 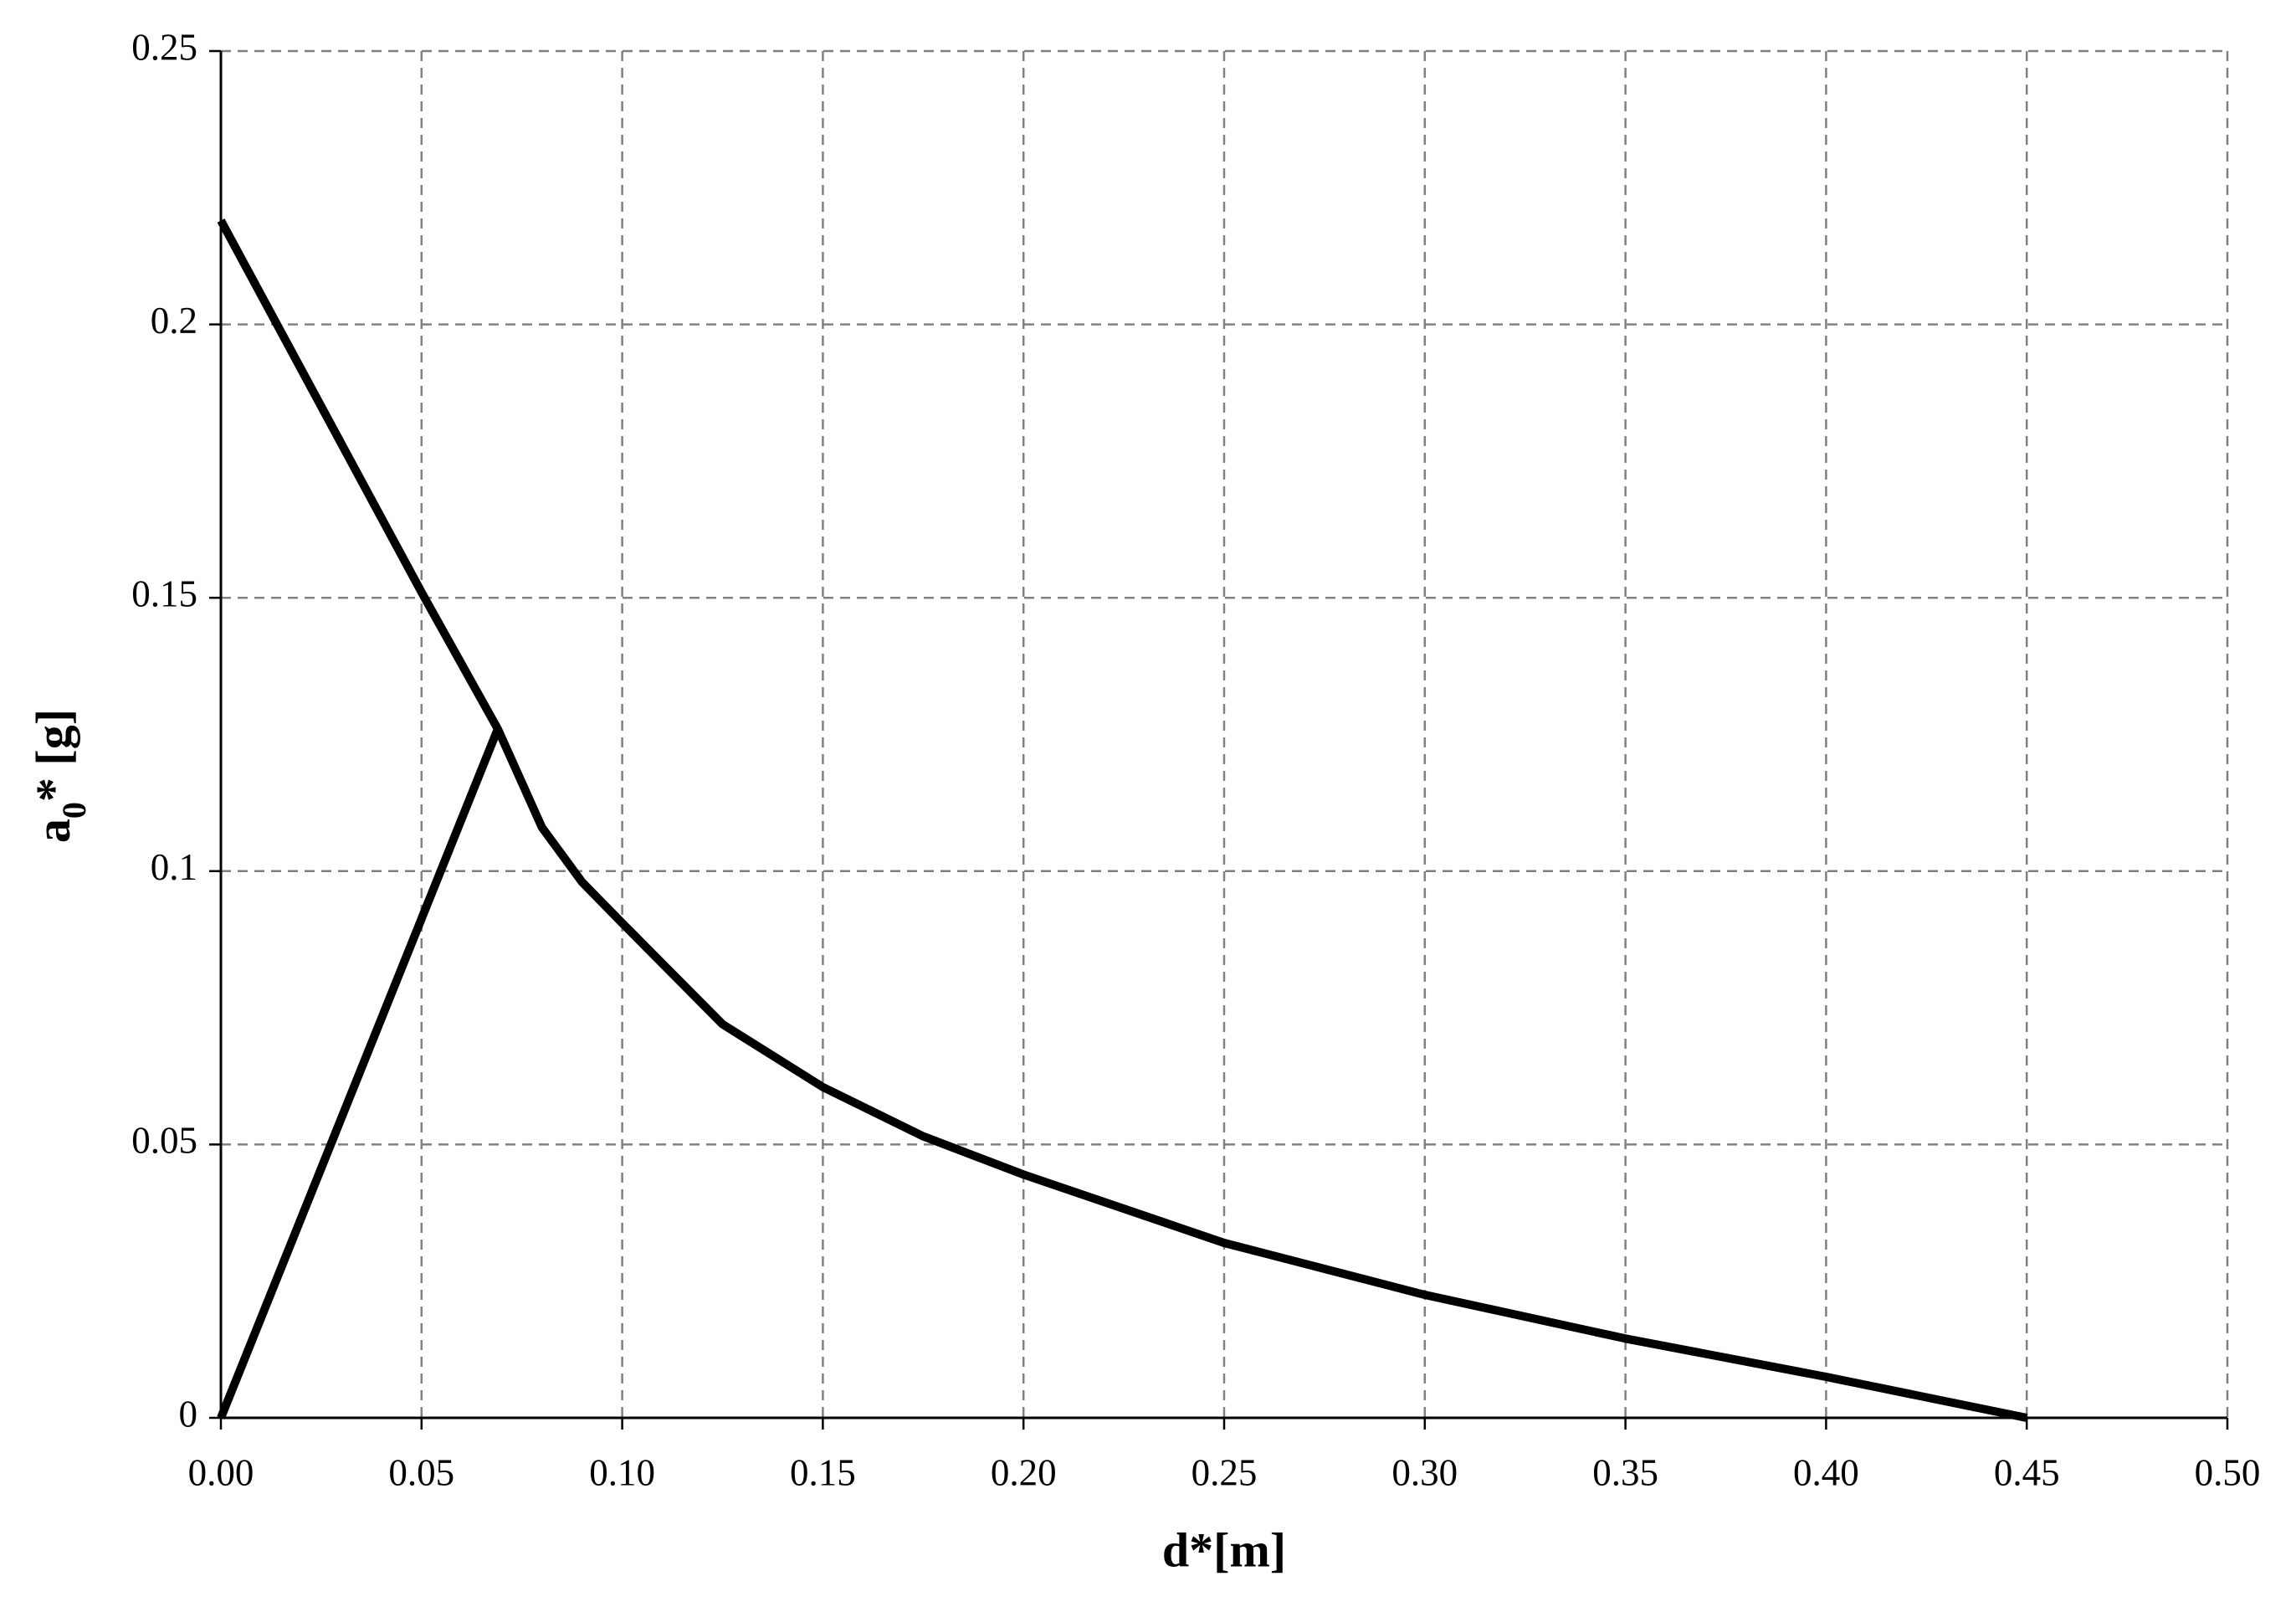 I want to click on x-axis-title: d*[m], so click(x=1224, y=1549).